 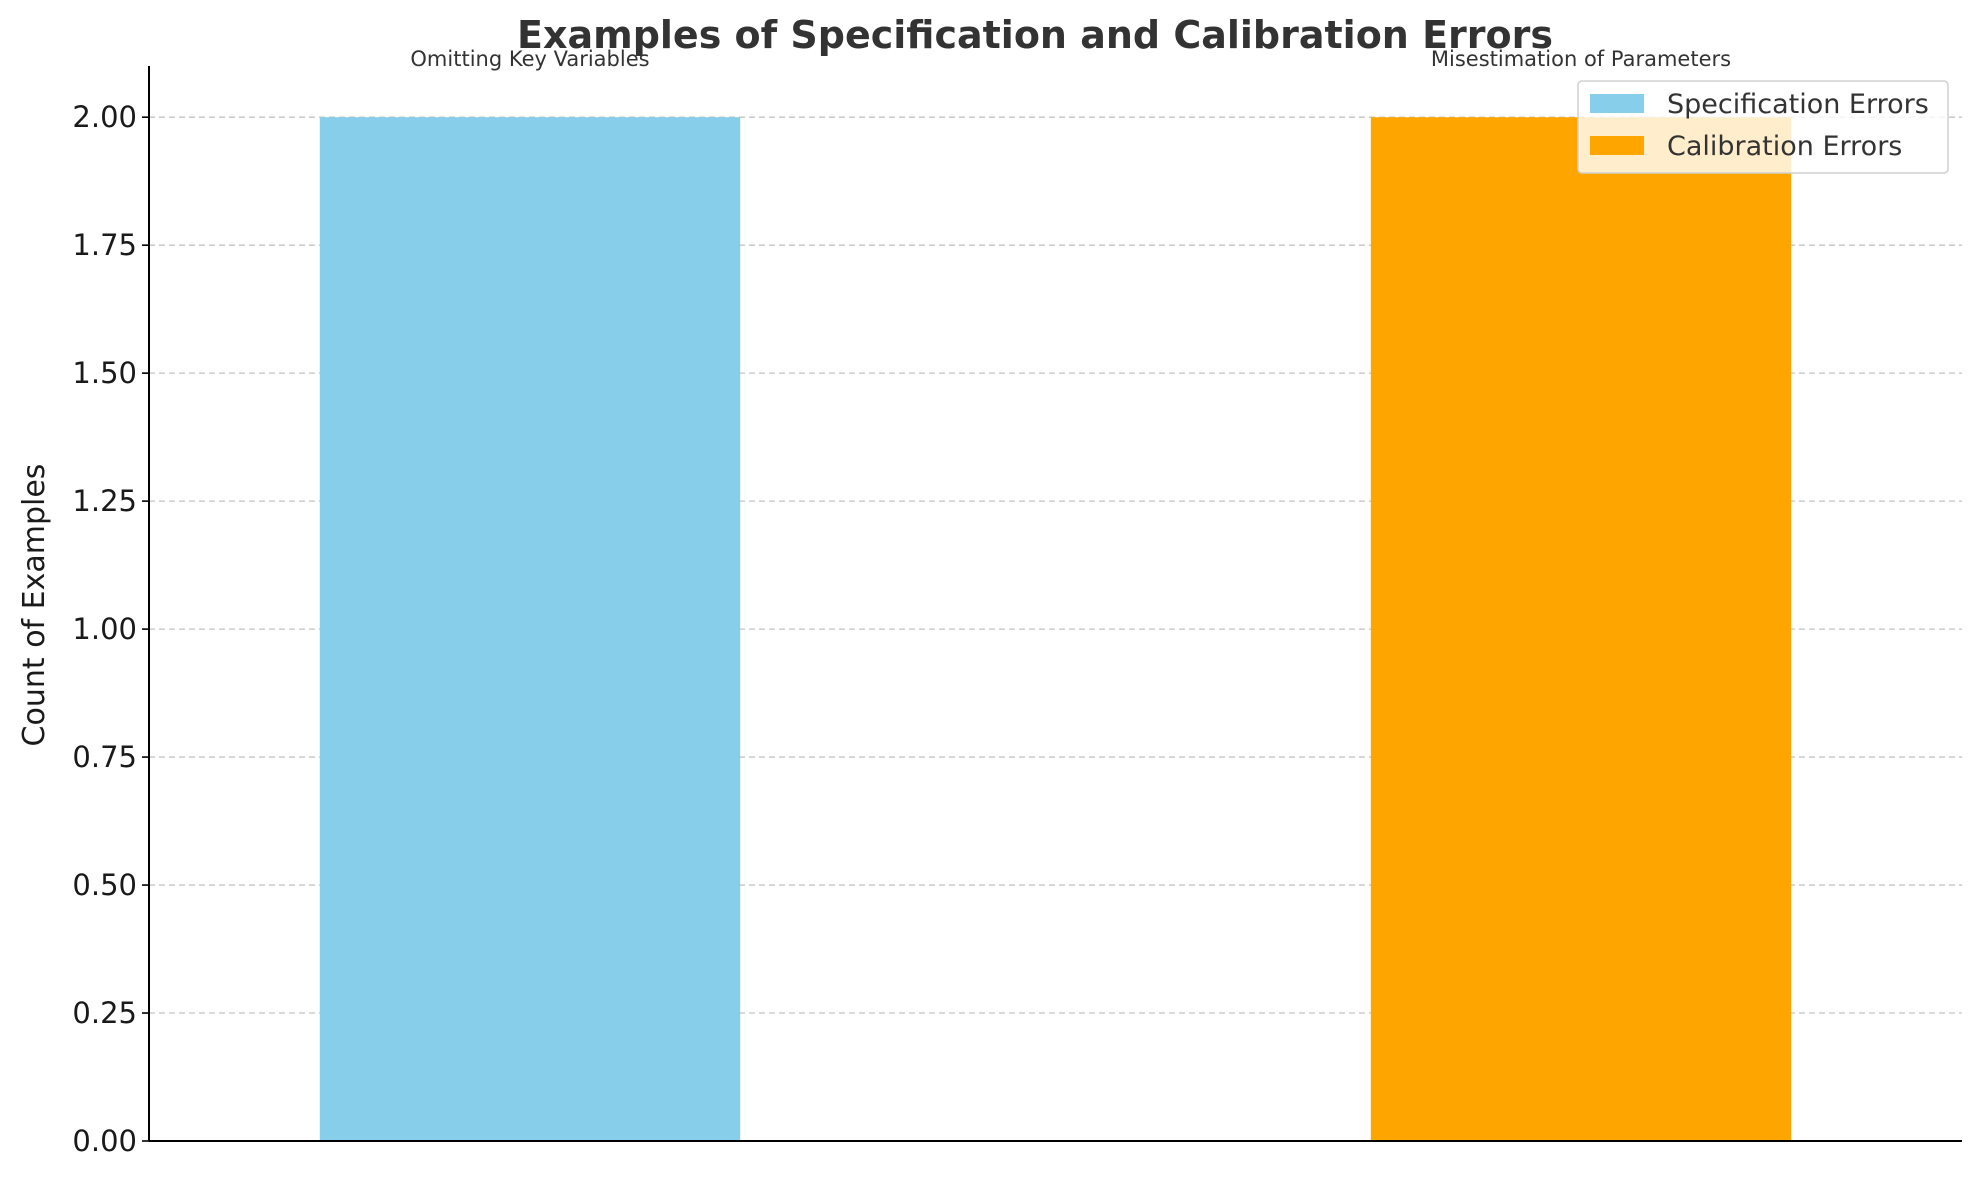 I want to click on legend: Specification Errors Calibration Errors, so click(x=1763, y=127).